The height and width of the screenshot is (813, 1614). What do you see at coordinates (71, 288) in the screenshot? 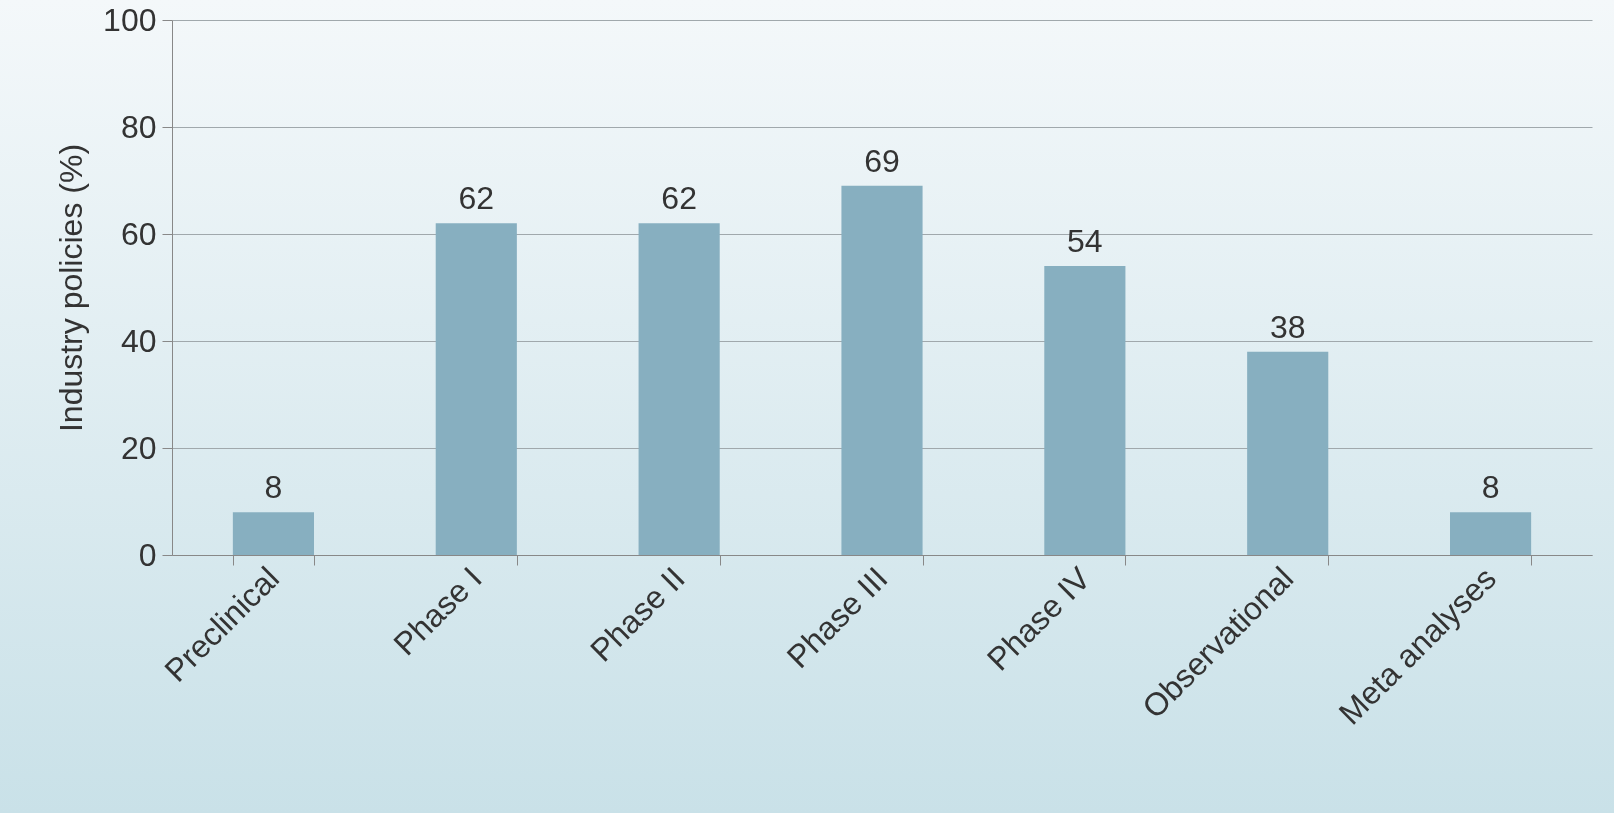
I see `y-axis-title: Industry policies (%)` at bounding box center [71, 288].